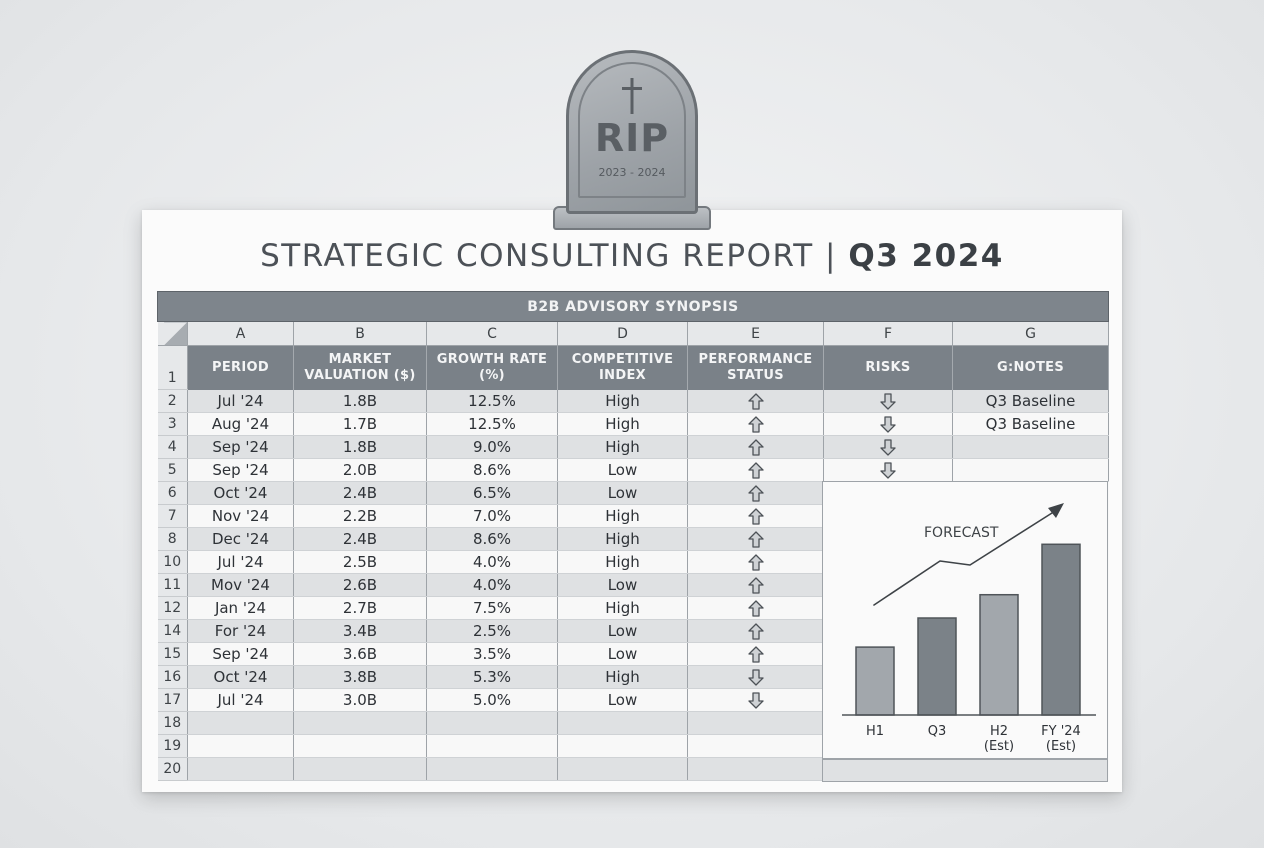 Image resolution: width=1264 pixels, height=848 pixels. Describe the element at coordinates (172, 424) in the screenshot. I see `row-number: 3` at that location.